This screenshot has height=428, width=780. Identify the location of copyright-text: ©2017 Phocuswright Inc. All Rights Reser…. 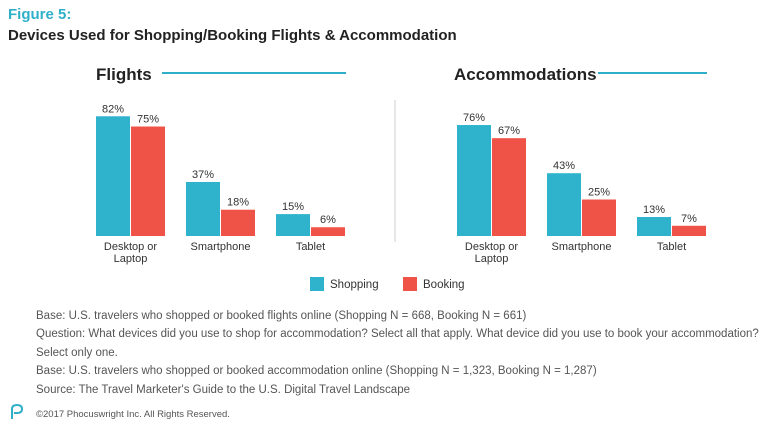
(133, 414).